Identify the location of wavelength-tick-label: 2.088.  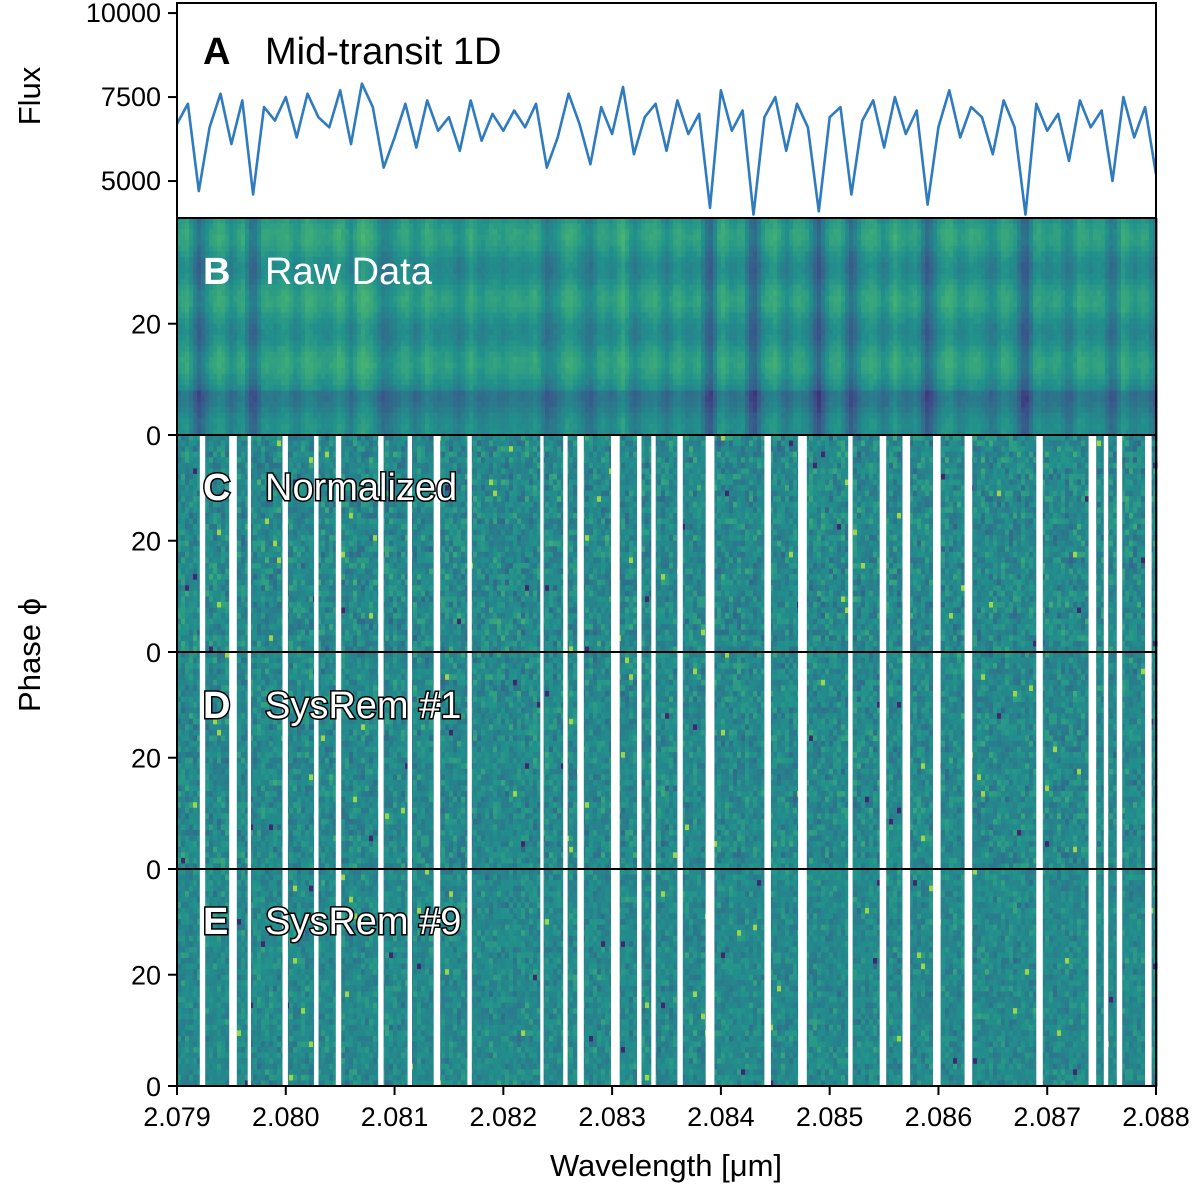
(1156, 1117).